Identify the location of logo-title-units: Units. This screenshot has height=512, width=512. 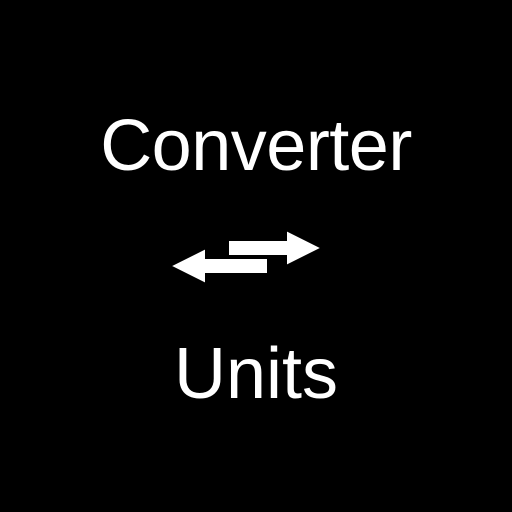
(256, 374).